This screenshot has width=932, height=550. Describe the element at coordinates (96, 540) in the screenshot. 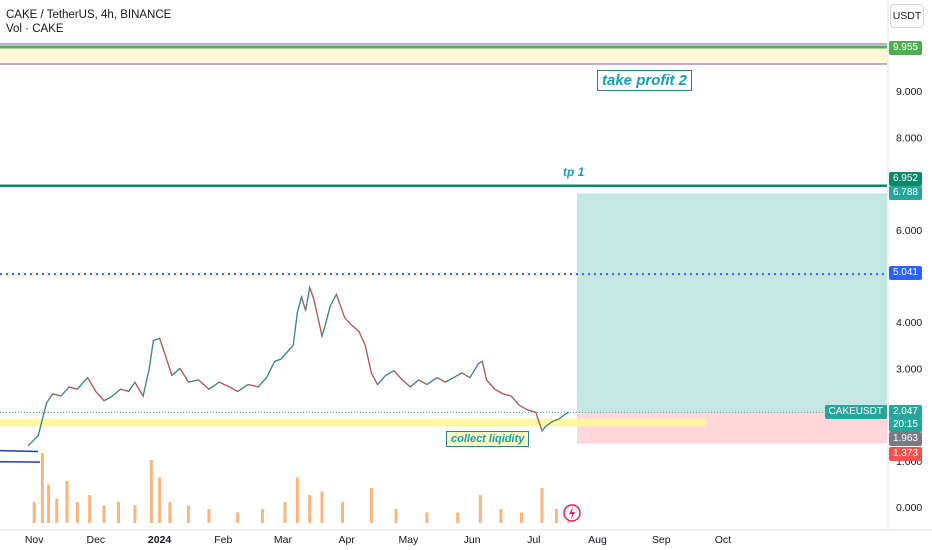

I see `x-tick-label: Dec` at that location.